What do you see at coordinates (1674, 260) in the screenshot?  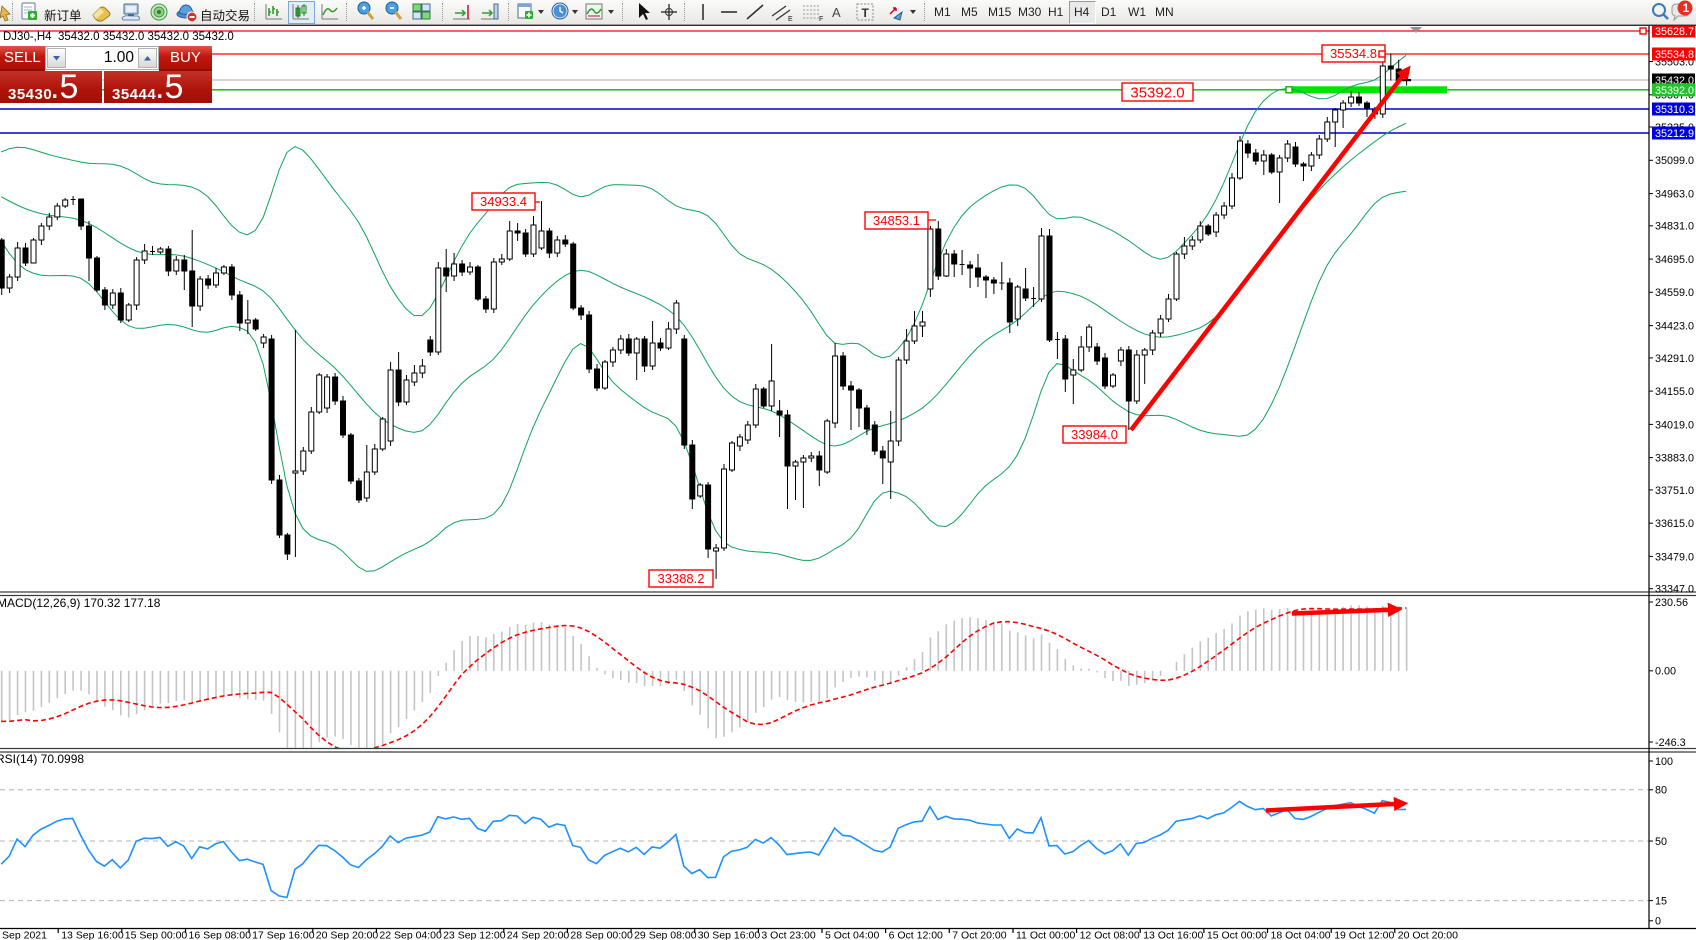 I see `svg-text: 34695.0` at bounding box center [1674, 260].